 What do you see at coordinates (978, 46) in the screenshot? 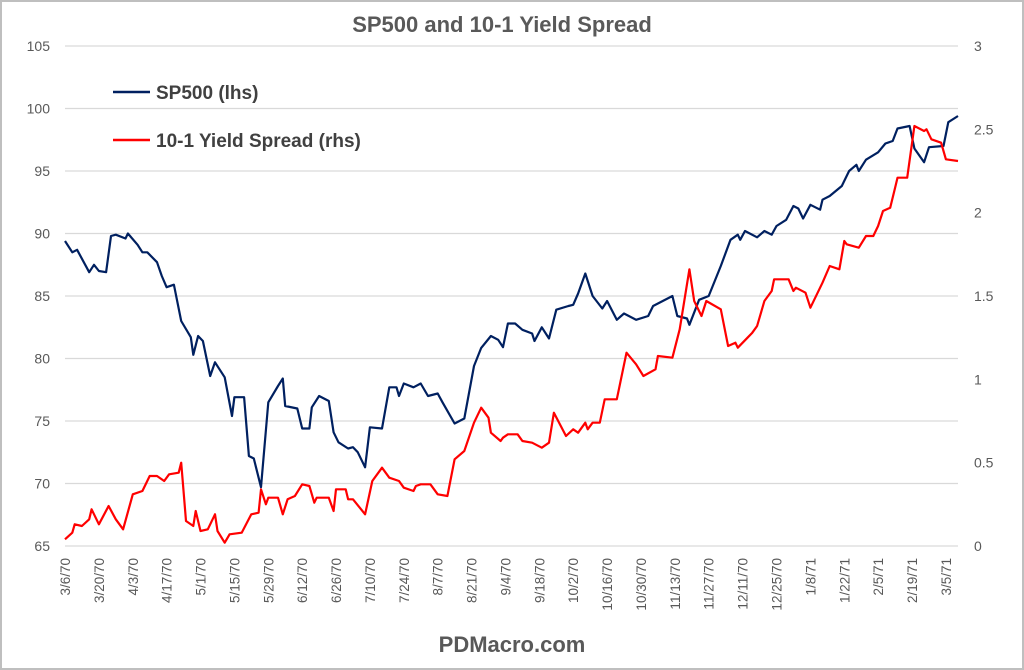
I see `right-axis-tick-label: 3` at bounding box center [978, 46].